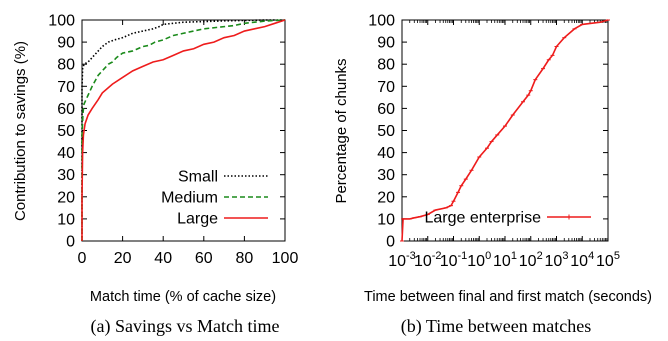  Describe the element at coordinates (488, 256) in the screenshot. I see `x-tick-label-exponent: 0` at that location.